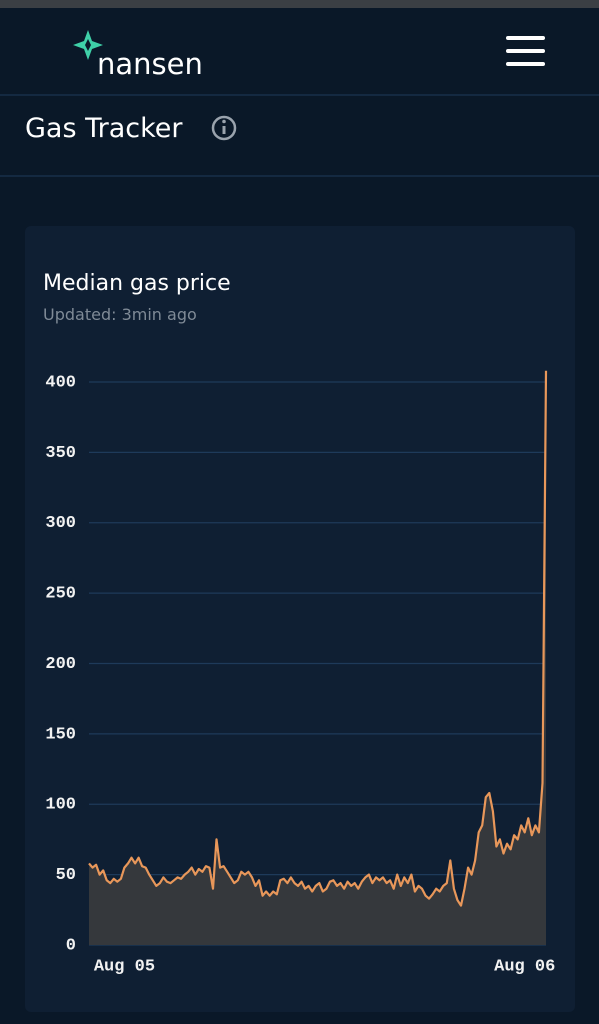  What do you see at coordinates (60, 664) in the screenshot?
I see `y-tick-label: 200` at bounding box center [60, 664].